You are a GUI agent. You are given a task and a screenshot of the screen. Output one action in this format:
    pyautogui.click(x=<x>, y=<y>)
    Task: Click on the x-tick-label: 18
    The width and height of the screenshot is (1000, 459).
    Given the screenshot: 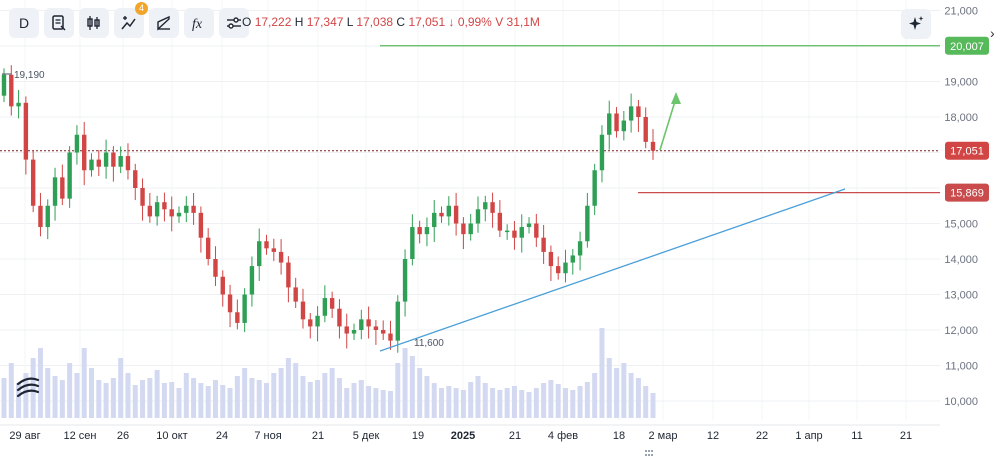 What is the action you would take?
    pyautogui.click(x=619, y=436)
    